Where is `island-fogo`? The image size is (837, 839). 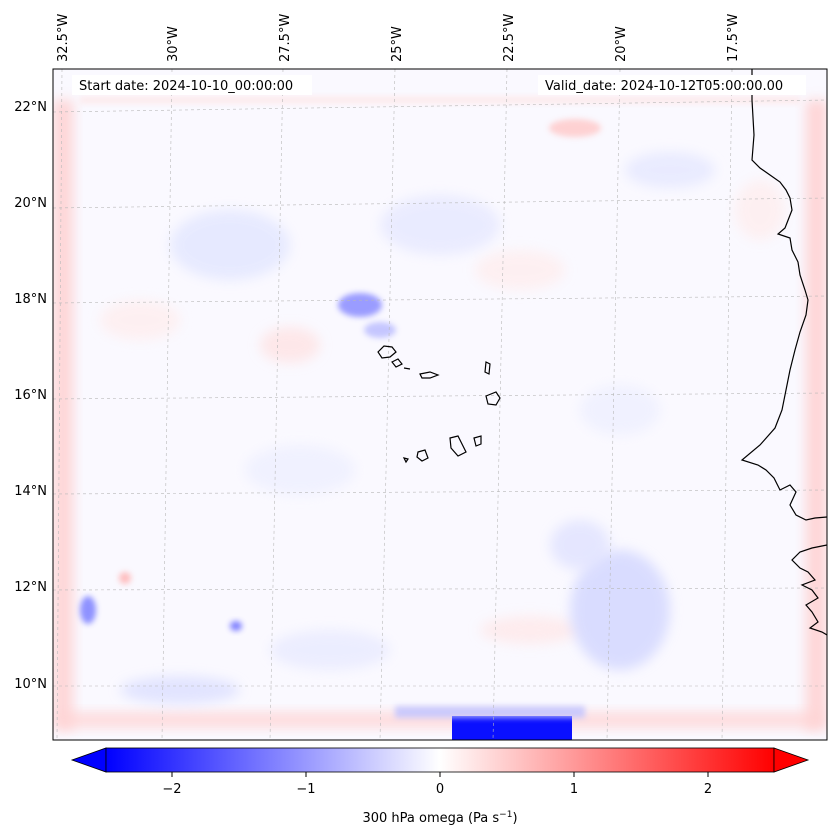
island-fogo is located at coordinates (422, 455).